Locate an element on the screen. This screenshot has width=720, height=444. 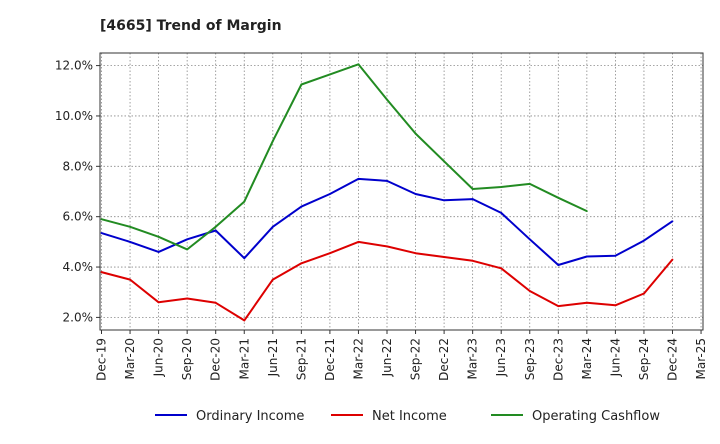
x-tick-label: Dec-19 is located at coordinates (102, 359).